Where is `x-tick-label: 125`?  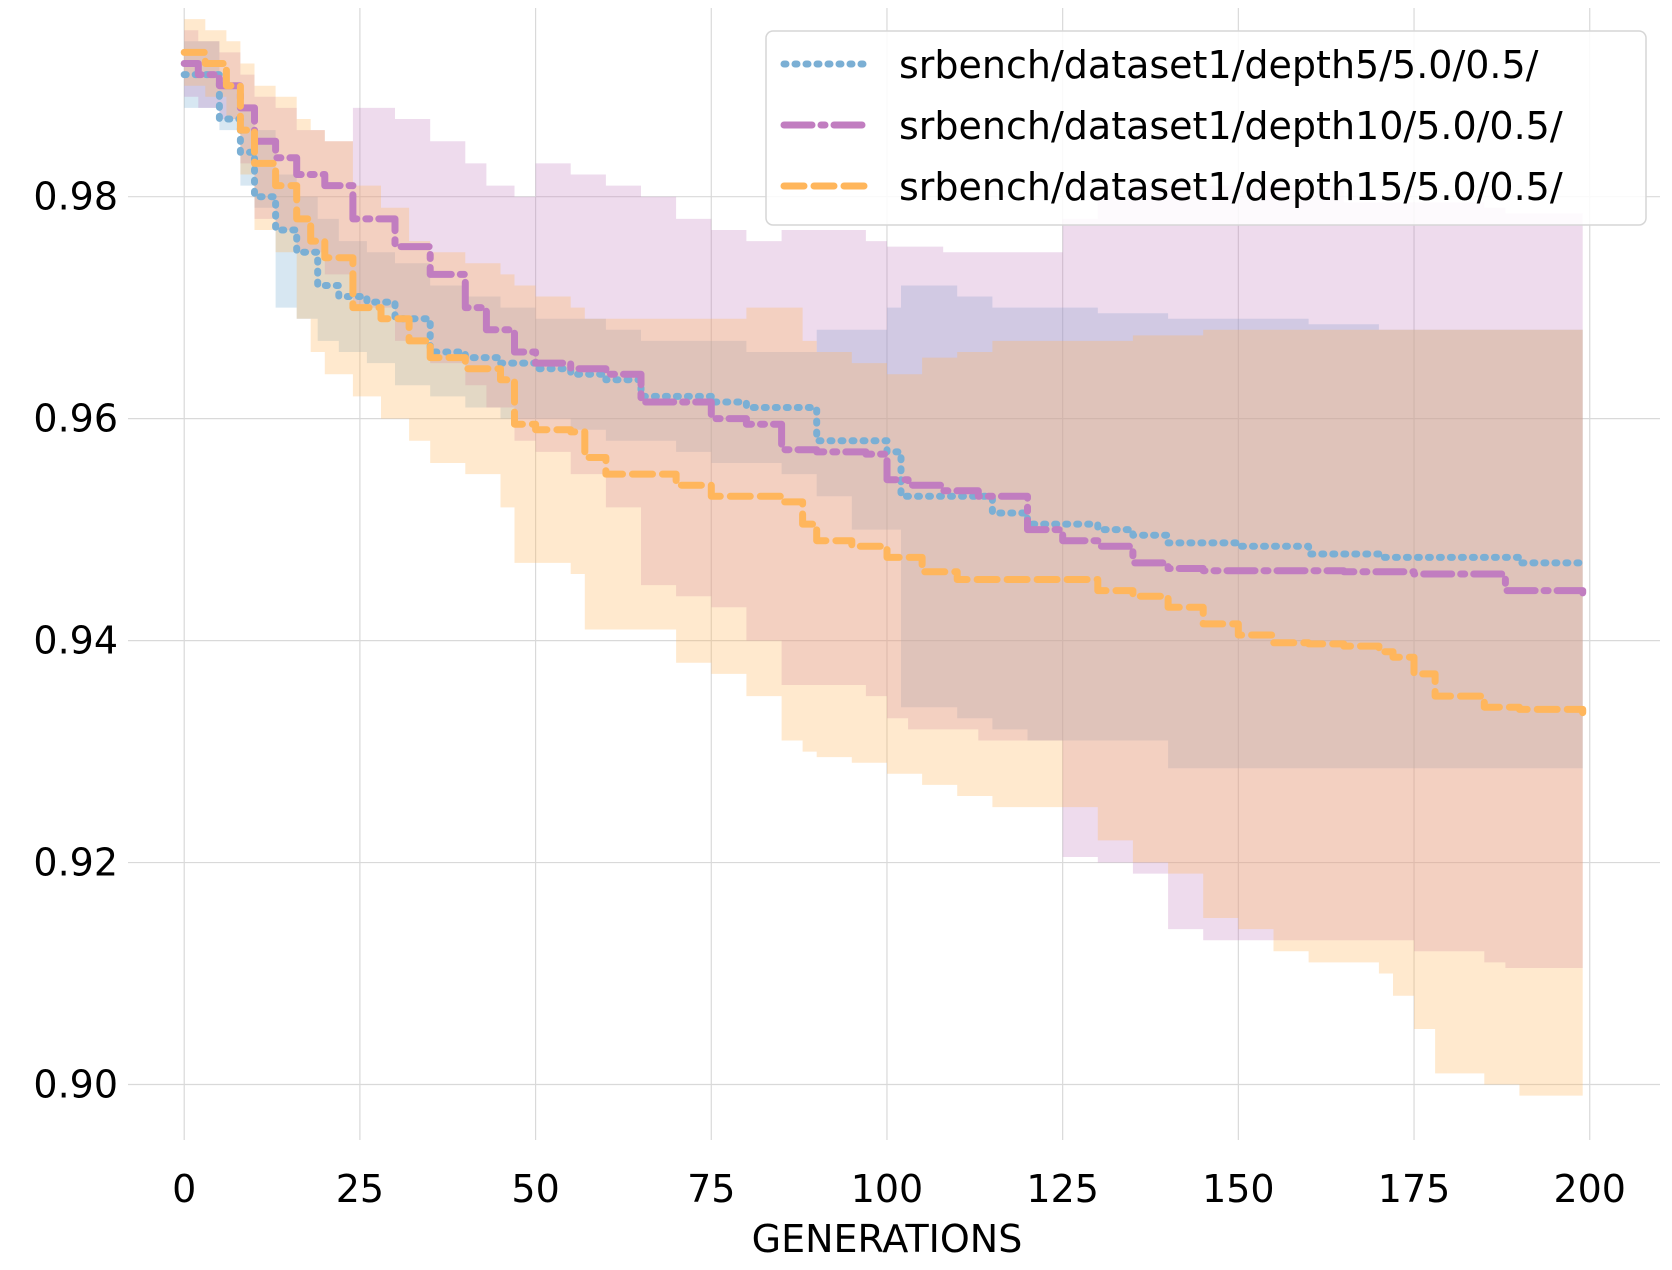 x-tick-label: 125 is located at coordinates (1062, 1189).